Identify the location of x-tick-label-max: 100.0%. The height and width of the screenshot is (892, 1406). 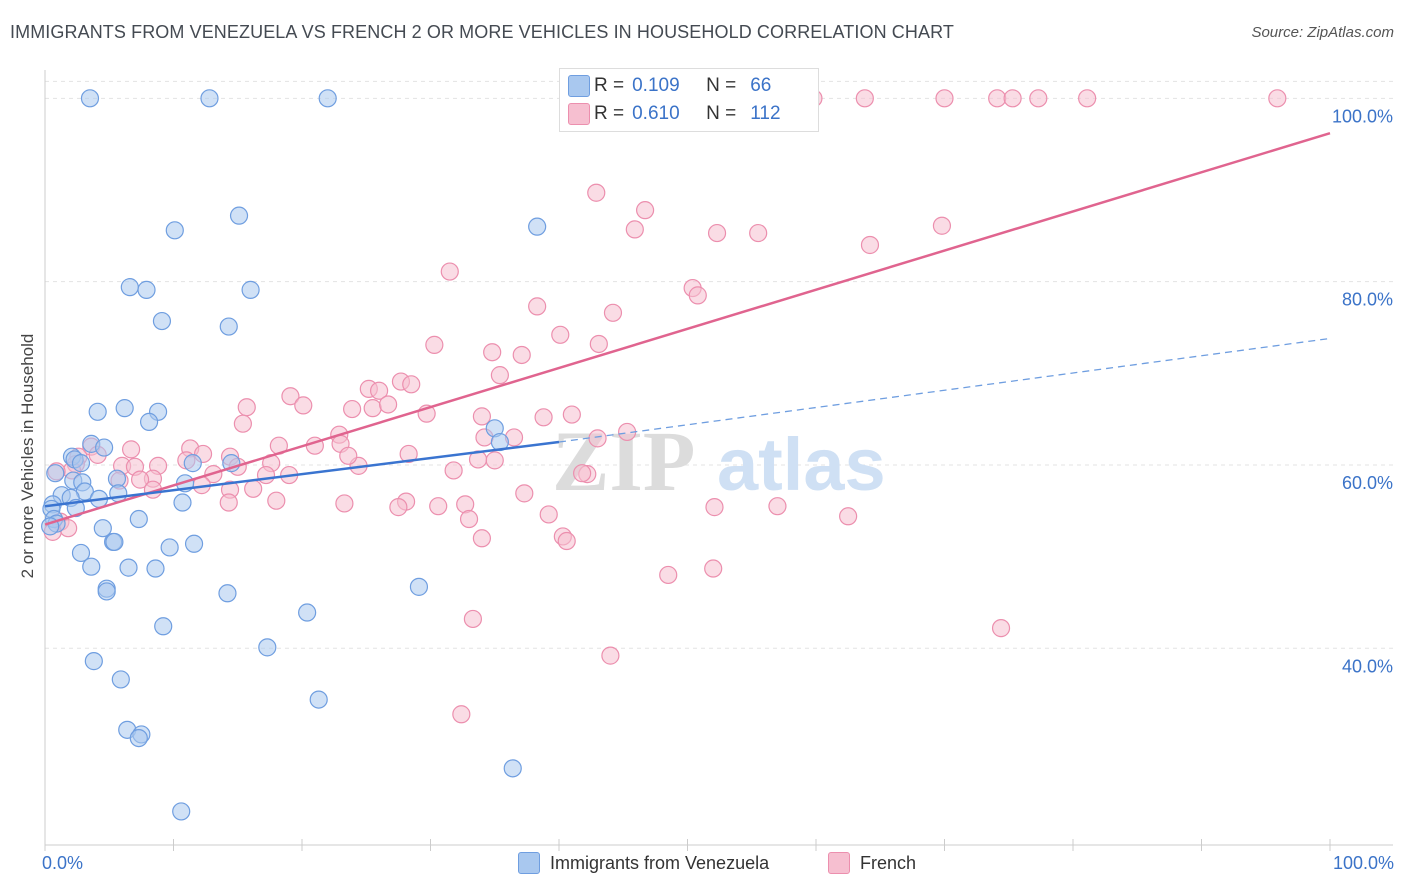
(1363, 863).